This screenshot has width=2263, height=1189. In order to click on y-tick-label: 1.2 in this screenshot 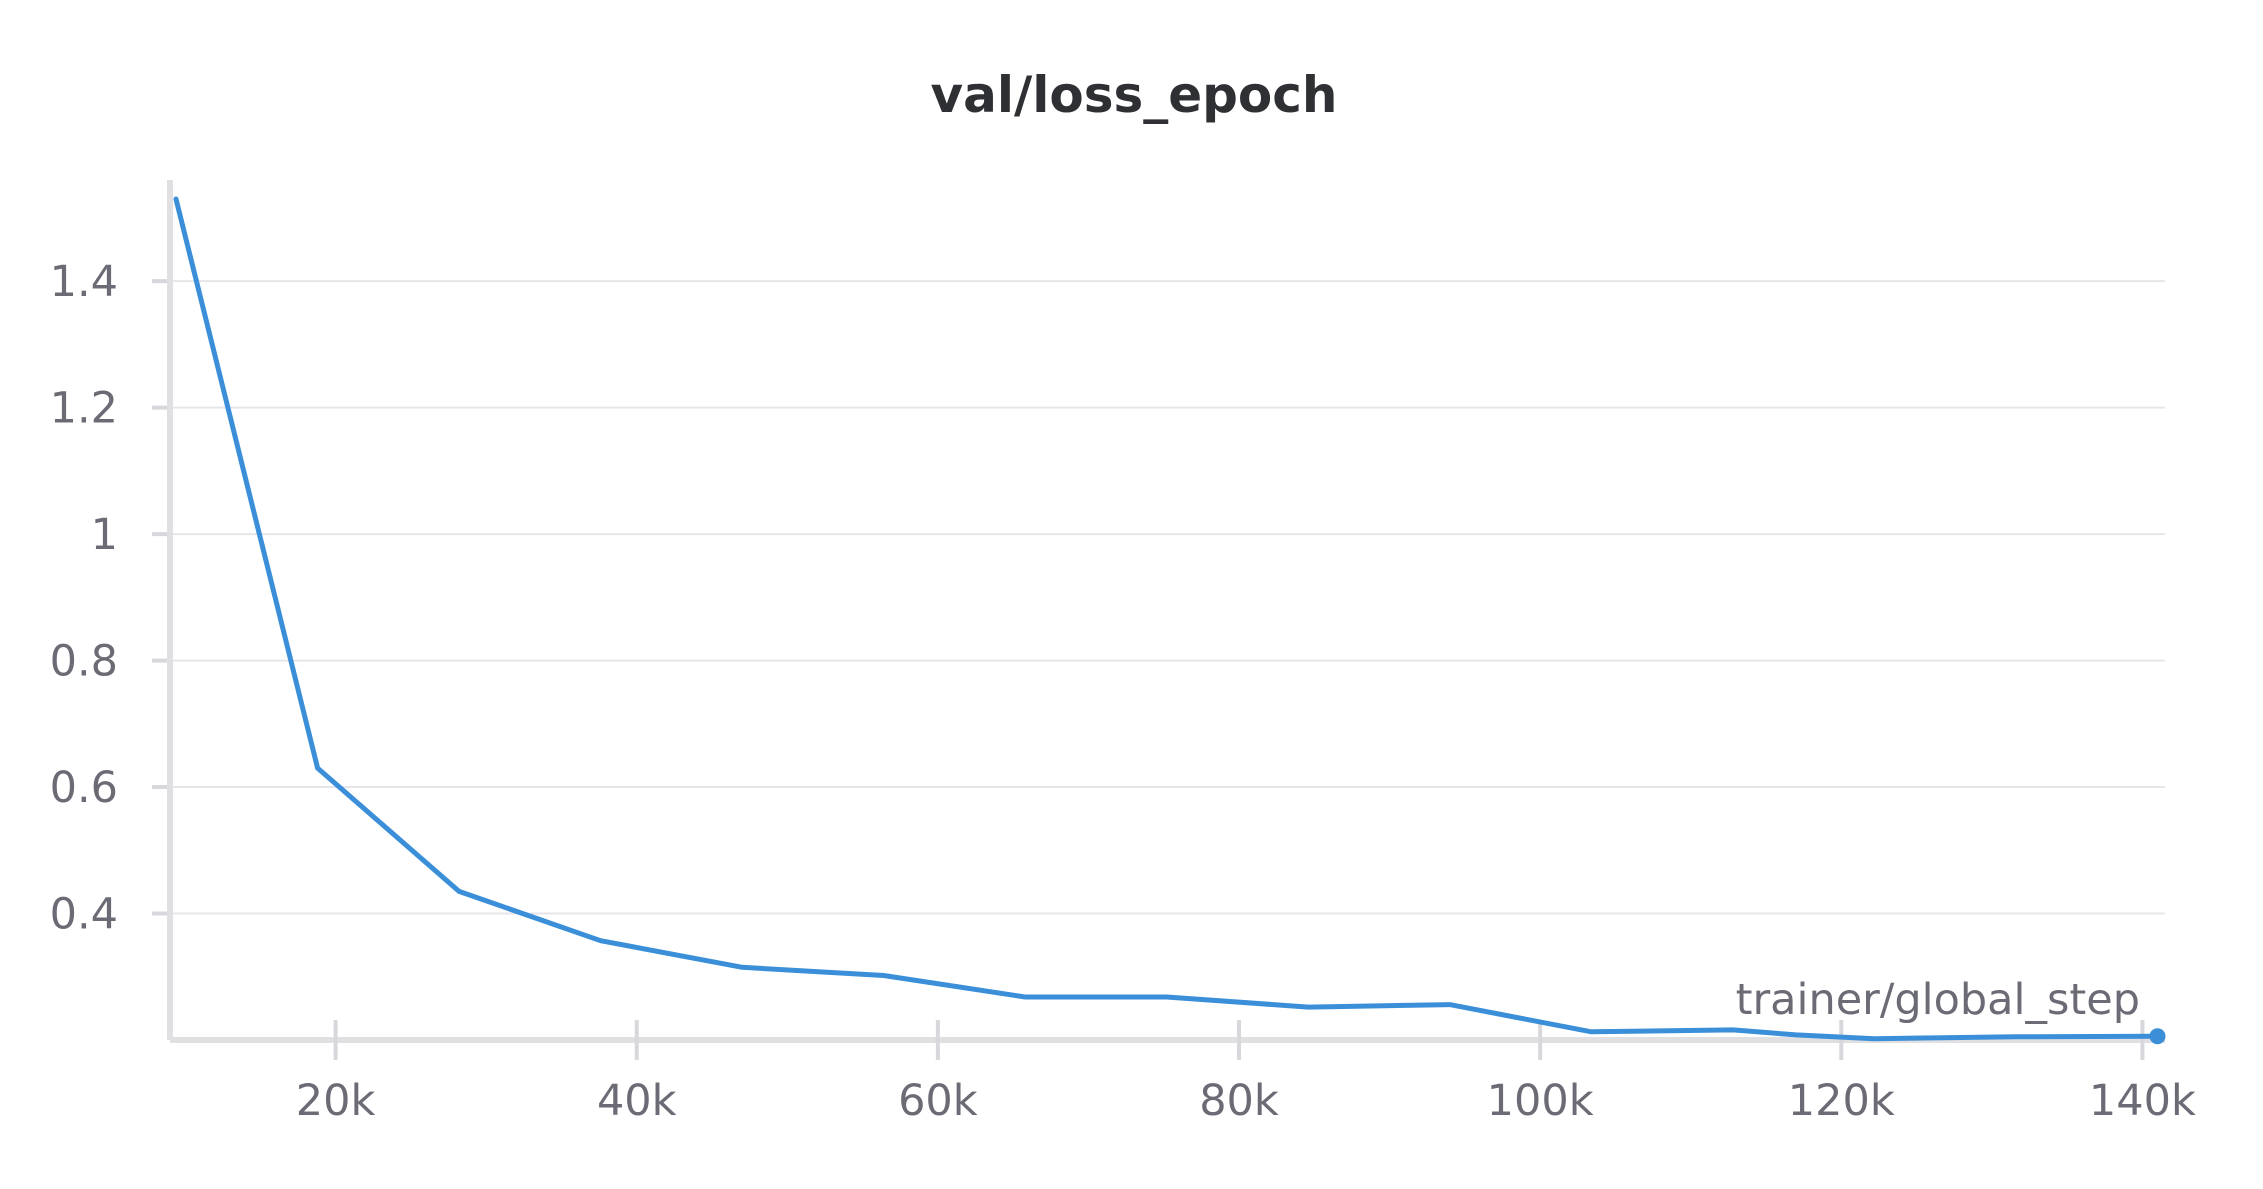, I will do `click(84, 409)`.